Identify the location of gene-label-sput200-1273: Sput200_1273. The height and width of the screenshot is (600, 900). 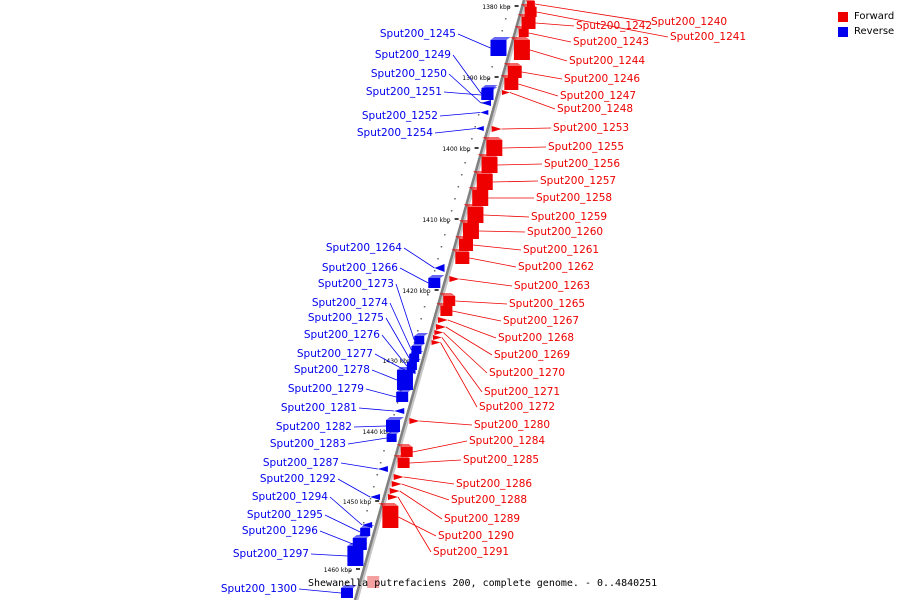
(356, 284).